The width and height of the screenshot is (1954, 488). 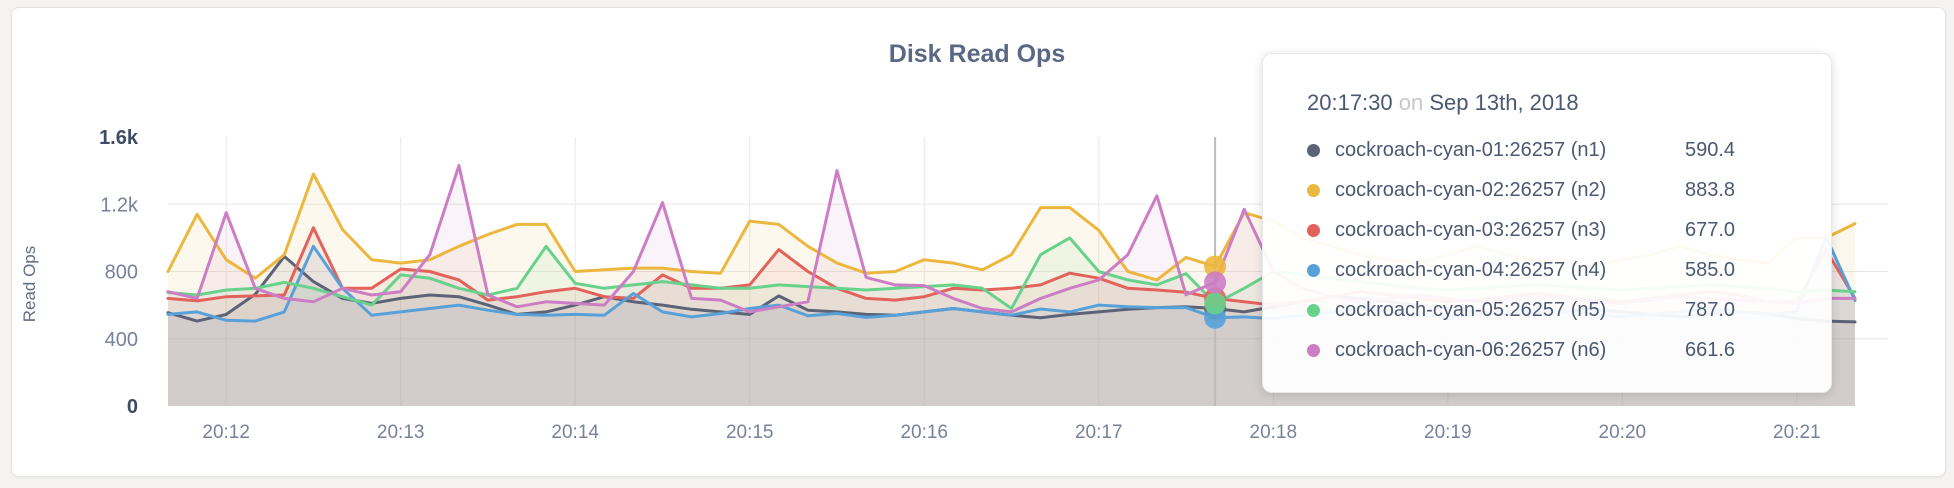 I want to click on x-tick-label: 20:15, so click(x=750, y=432).